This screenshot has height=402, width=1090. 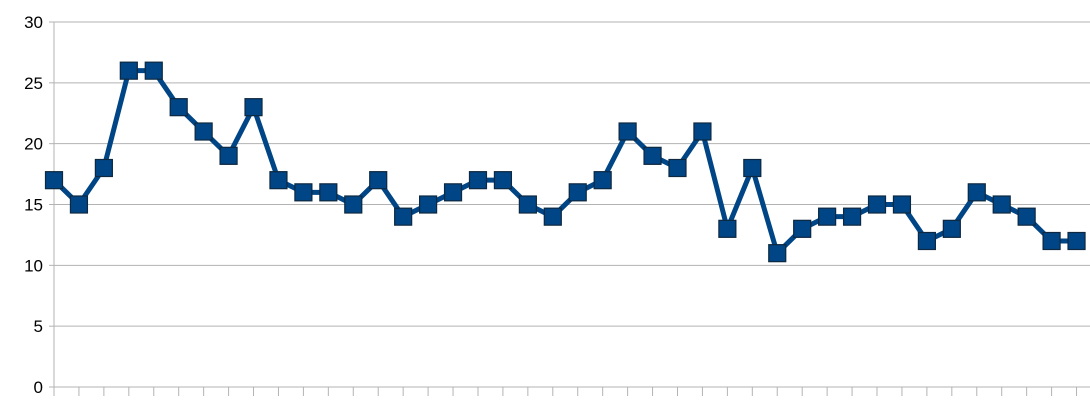 What do you see at coordinates (38, 387) in the screenshot?
I see `y-tick-label: 0` at bounding box center [38, 387].